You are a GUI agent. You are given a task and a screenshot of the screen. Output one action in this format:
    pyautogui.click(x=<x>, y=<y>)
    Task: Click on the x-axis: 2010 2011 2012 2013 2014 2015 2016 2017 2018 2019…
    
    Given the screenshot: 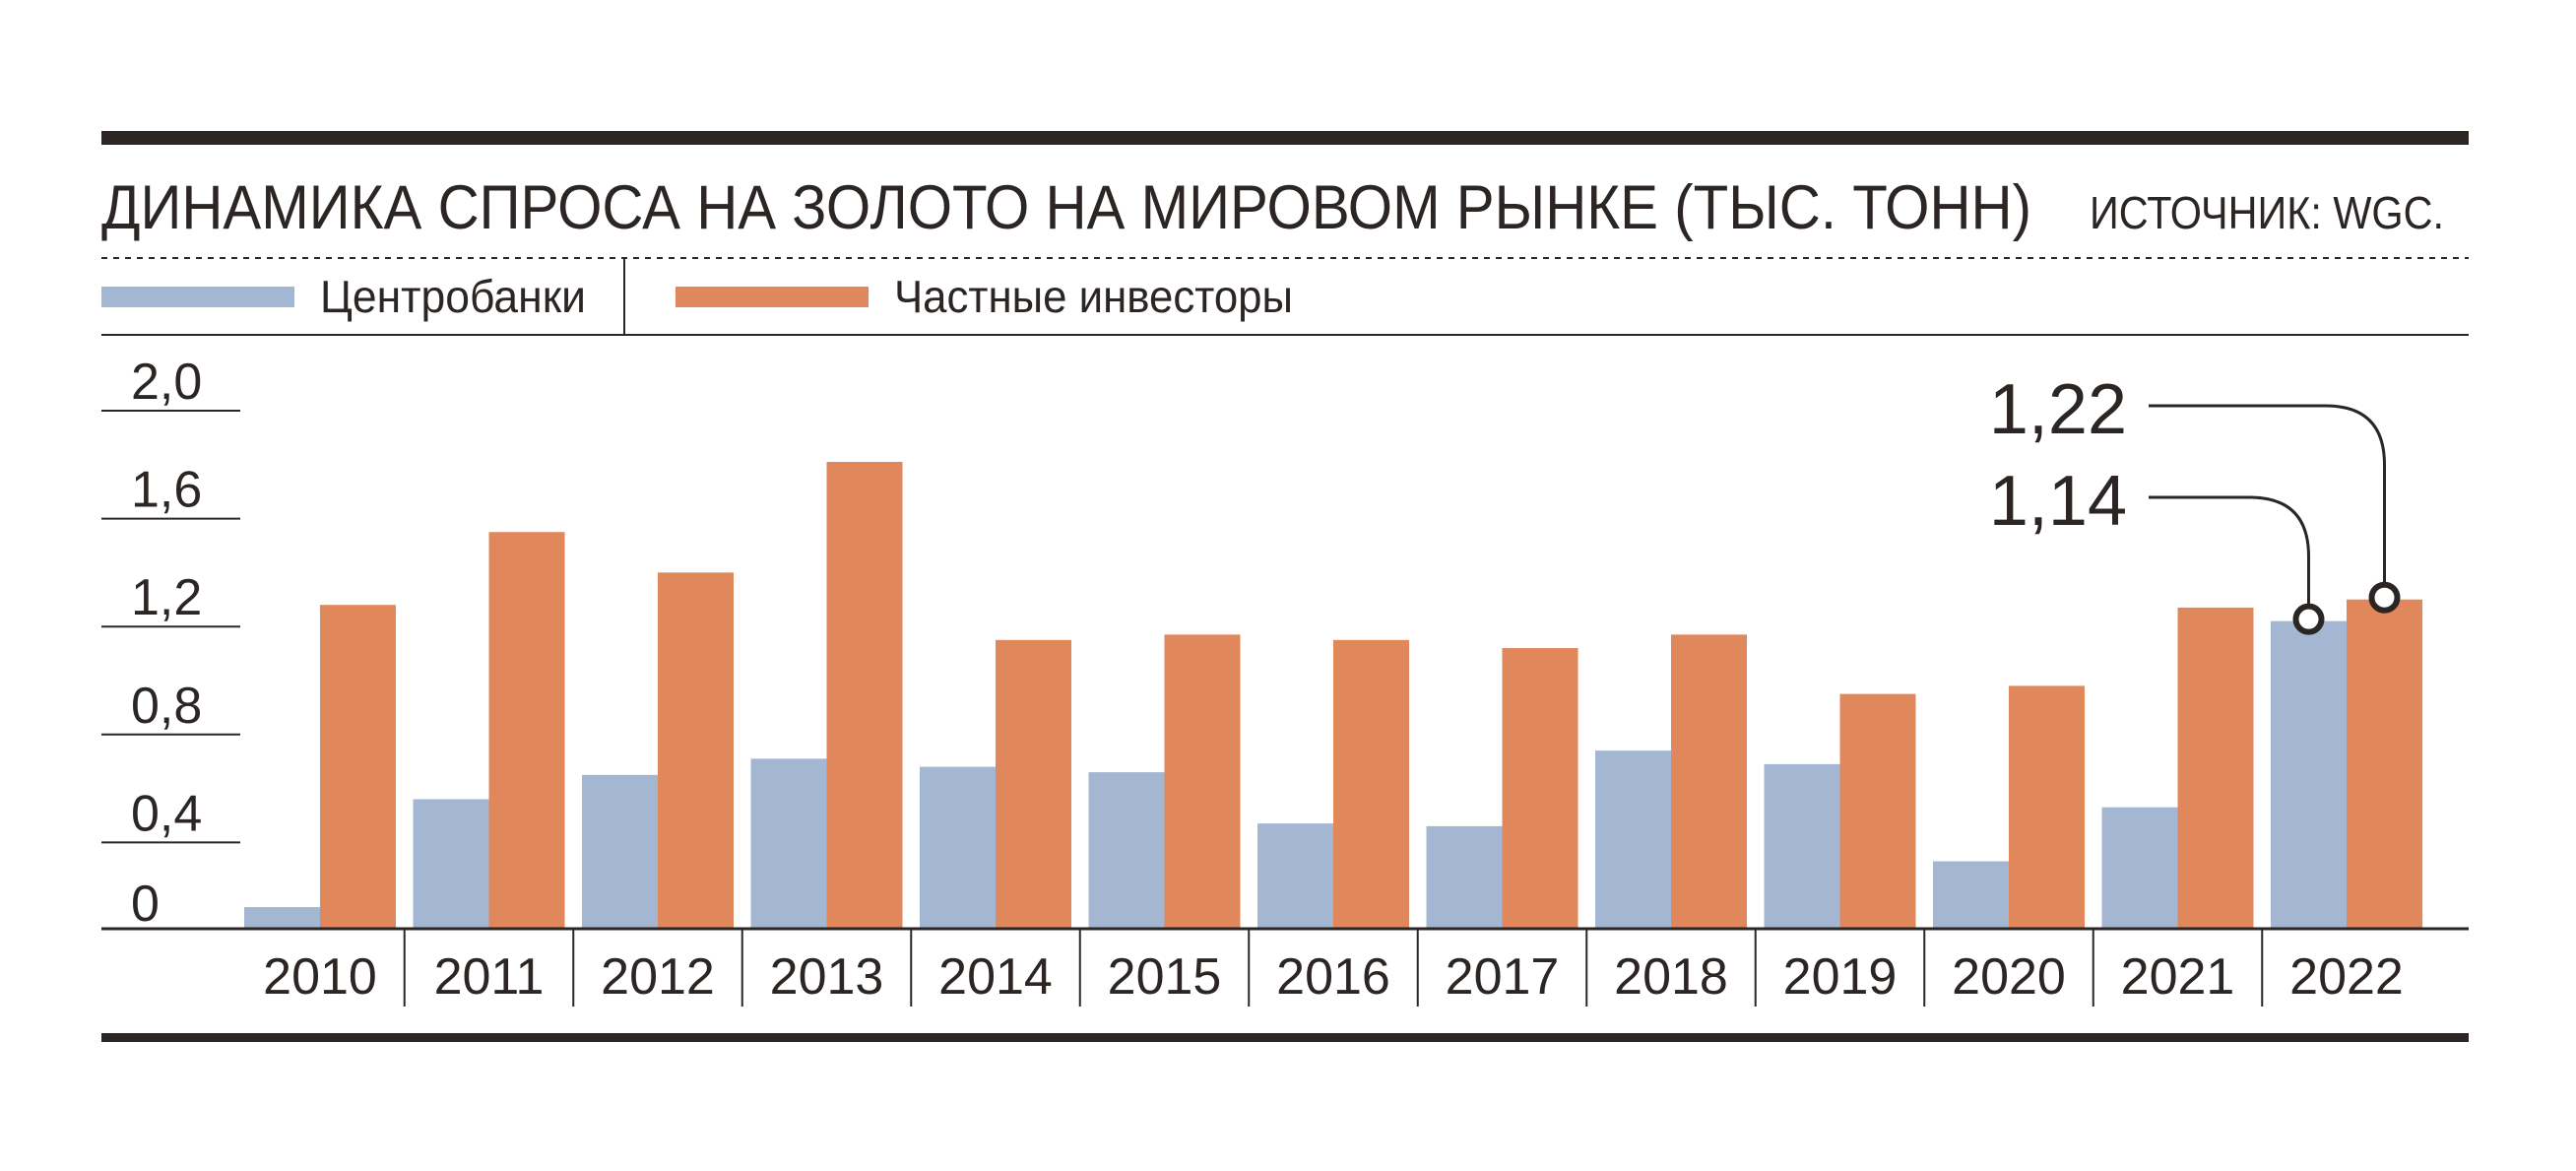 What is the action you would take?
    pyautogui.click(x=1333, y=968)
    